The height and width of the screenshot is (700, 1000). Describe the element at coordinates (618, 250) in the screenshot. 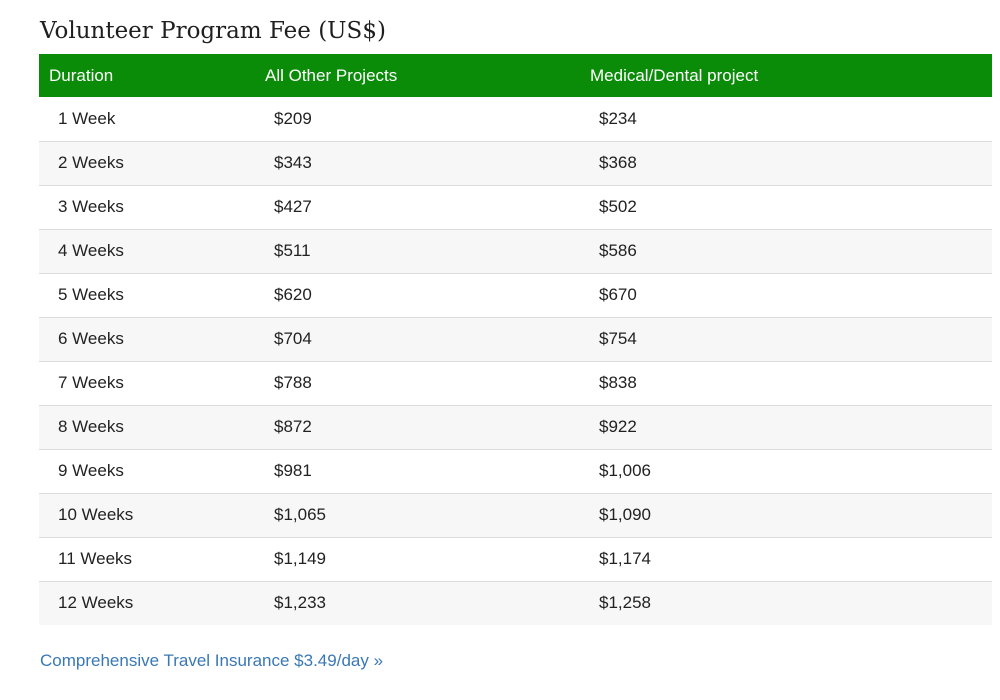

I see `medical-dental-fee-cell: $586` at that location.